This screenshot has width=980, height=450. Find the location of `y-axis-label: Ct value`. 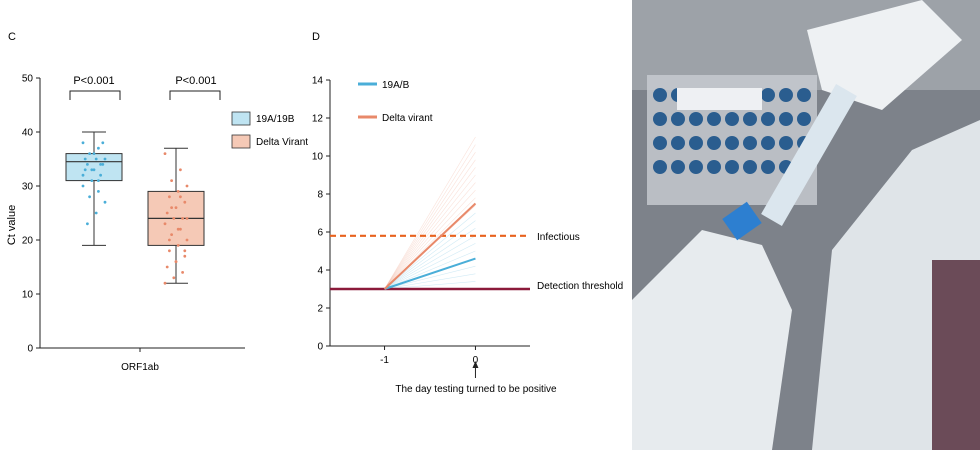

y-axis-label: Ct value is located at coordinates (12, 225).